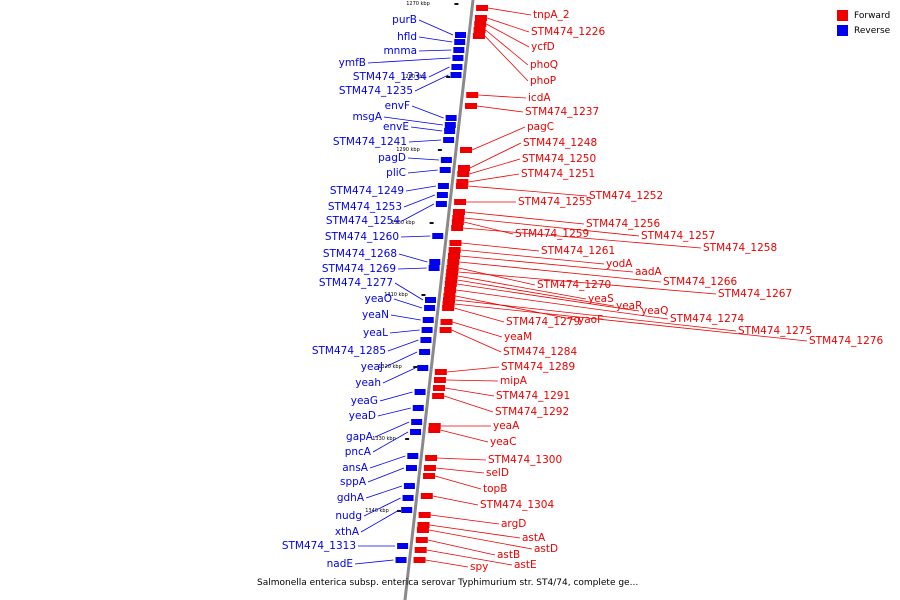 The height and width of the screenshot is (600, 900). I want to click on forward-gene-label: yeaS, so click(601, 299).